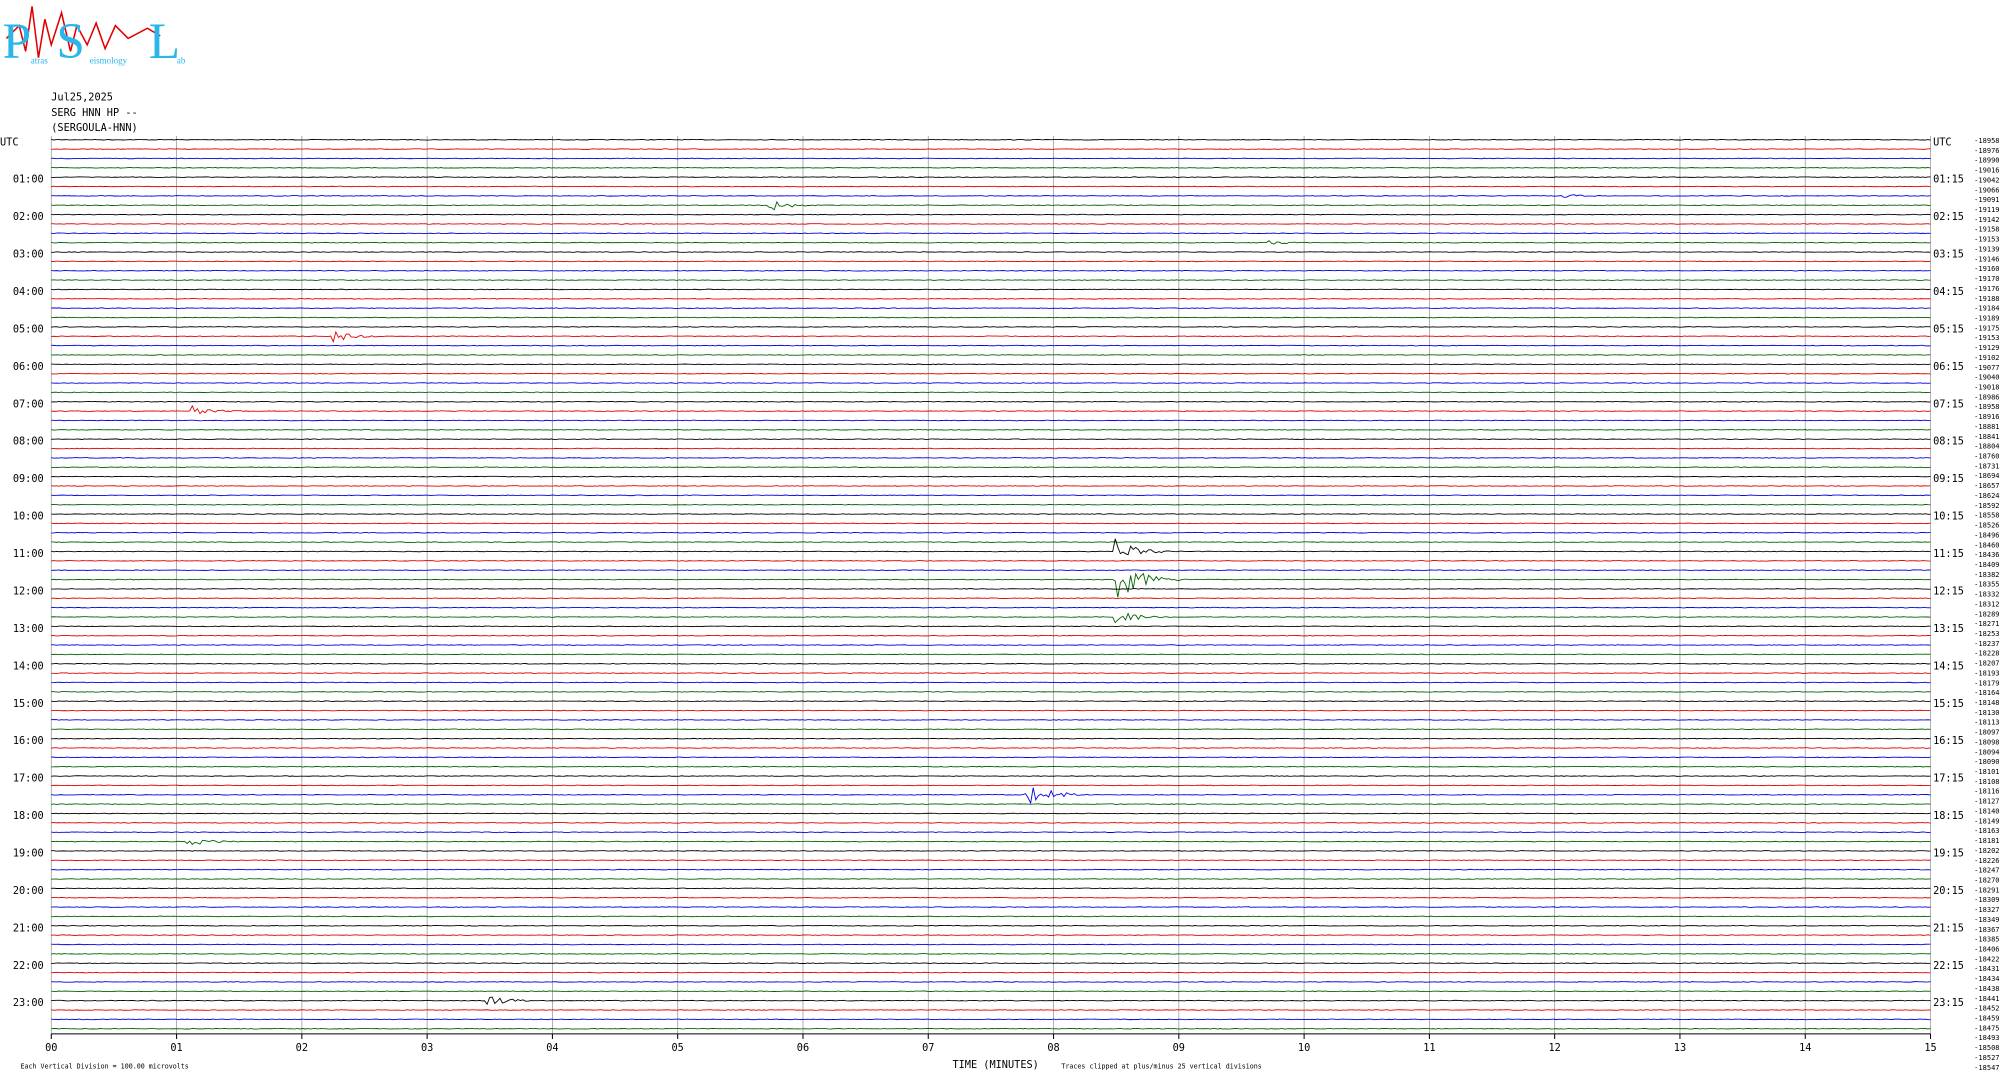  I want to click on x-tick-label: 05, so click(678, 1048).